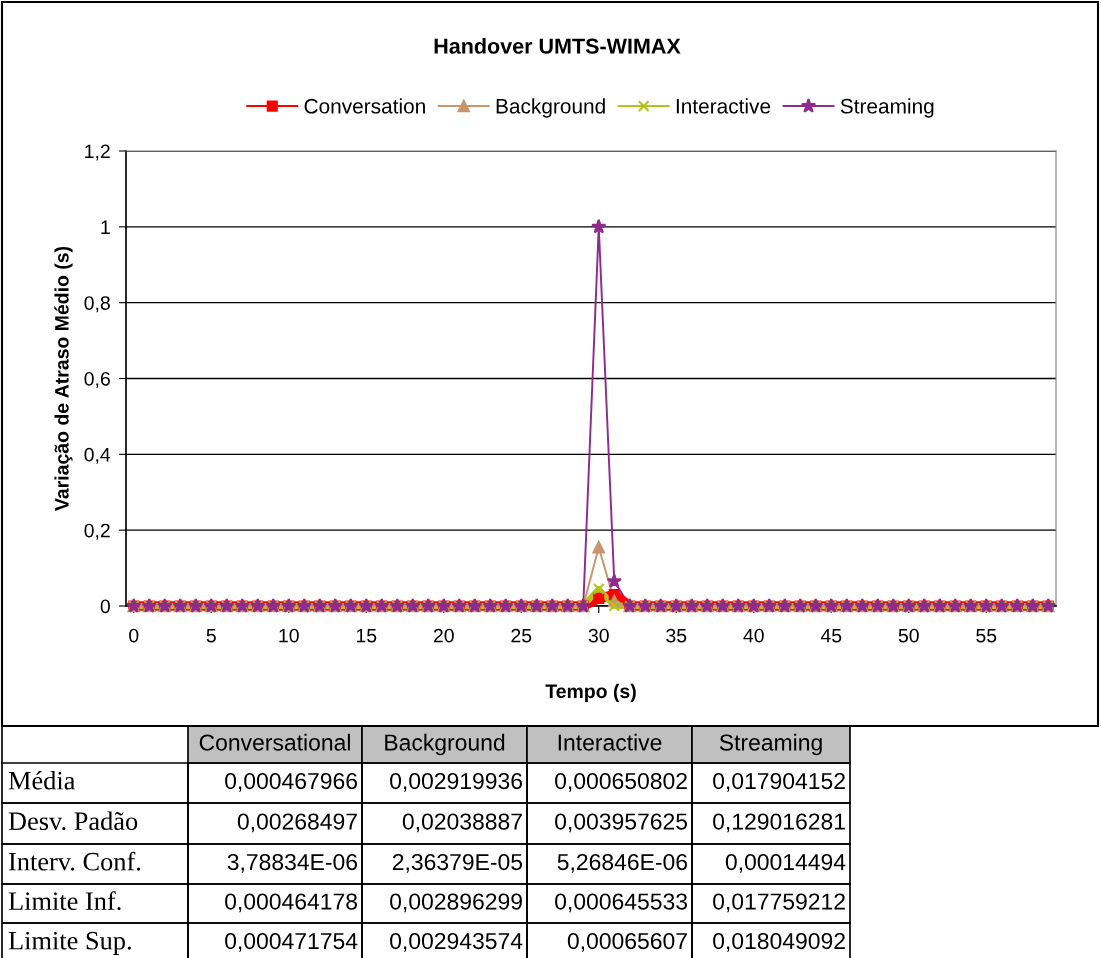 This screenshot has width=1101, height=958. What do you see at coordinates (73, 821) in the screenshot?
I see `category-label: Desv. Padão` at bounding box center [73, 821].